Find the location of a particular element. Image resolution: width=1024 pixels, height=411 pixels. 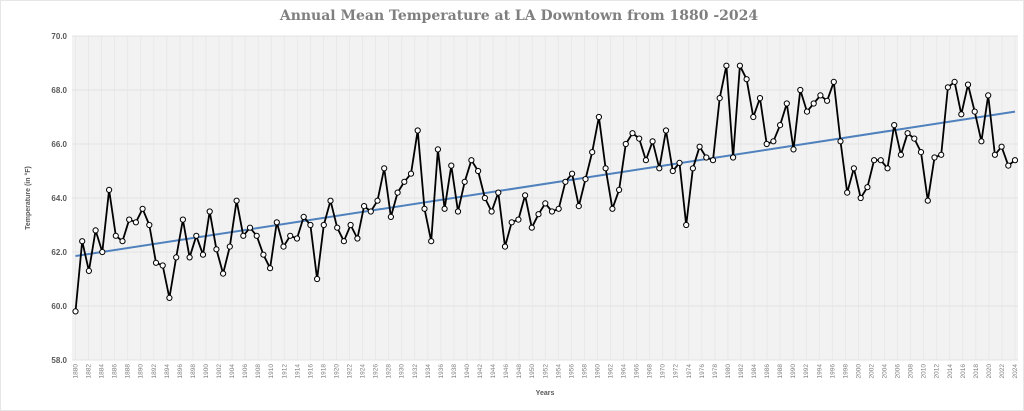

x-tick-label: 2024 is located at coordinates (1015, 371).